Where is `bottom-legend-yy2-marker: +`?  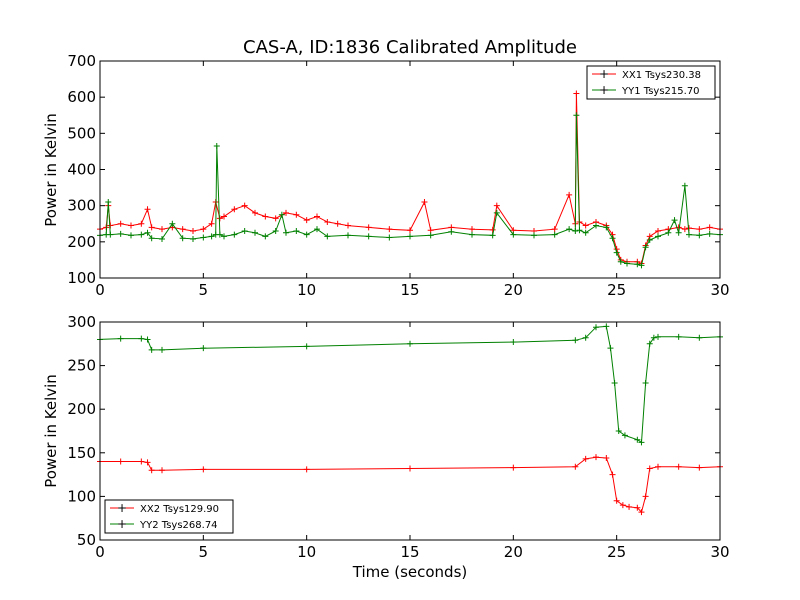 bottom-legend-yy2-marker: + is located at coordinates (122, 524).